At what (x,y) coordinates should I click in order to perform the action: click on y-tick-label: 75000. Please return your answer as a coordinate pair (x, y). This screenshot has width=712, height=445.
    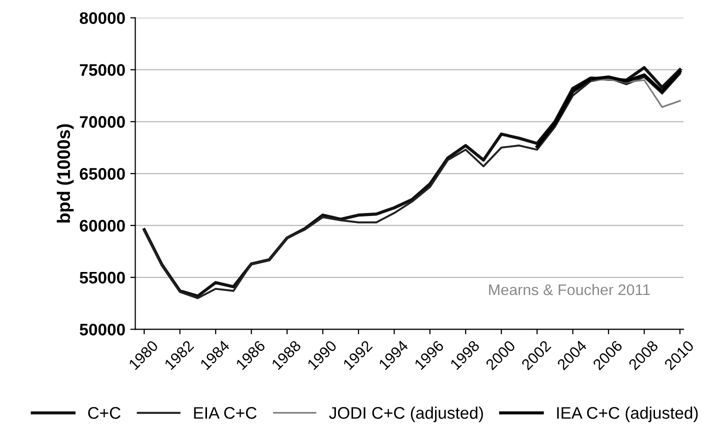
    Looking at the image, I should click on (102, 70).